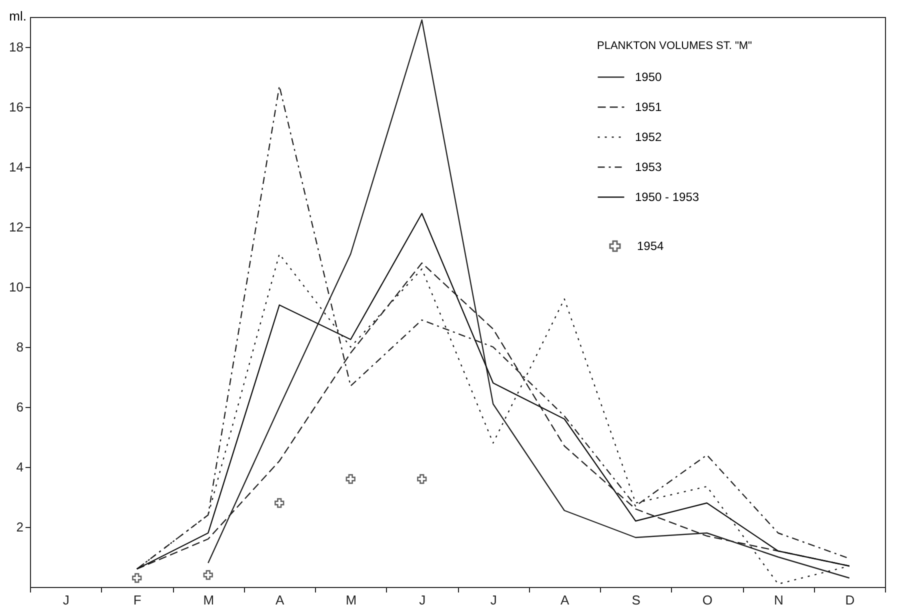  What do you see at coordinates (648, 107) in the screenshot?
I see `legend-label: 1951` at bounding box center [648, 107].